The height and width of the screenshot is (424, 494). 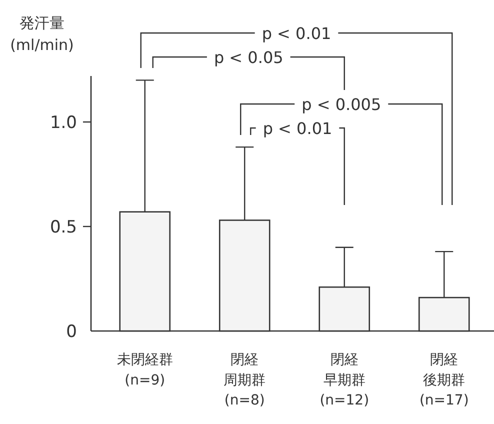 What do you see at coordinates (297, 128) in the screenshot?
I see `annotation: p < 0.01` at bounding box center [297, 128].